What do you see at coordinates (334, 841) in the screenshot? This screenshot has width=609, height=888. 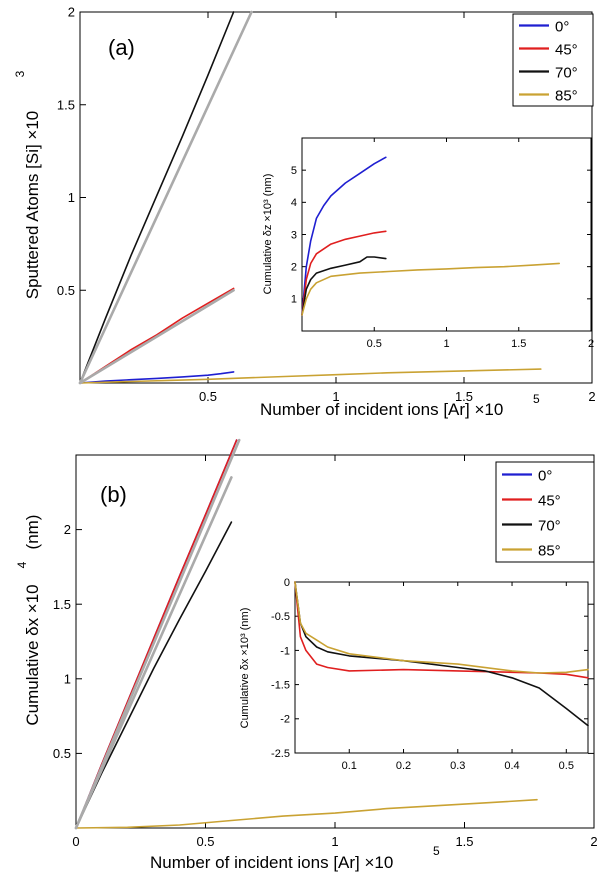 I see `b_main-xtick-label: 1` at bounding box center [334, 841].